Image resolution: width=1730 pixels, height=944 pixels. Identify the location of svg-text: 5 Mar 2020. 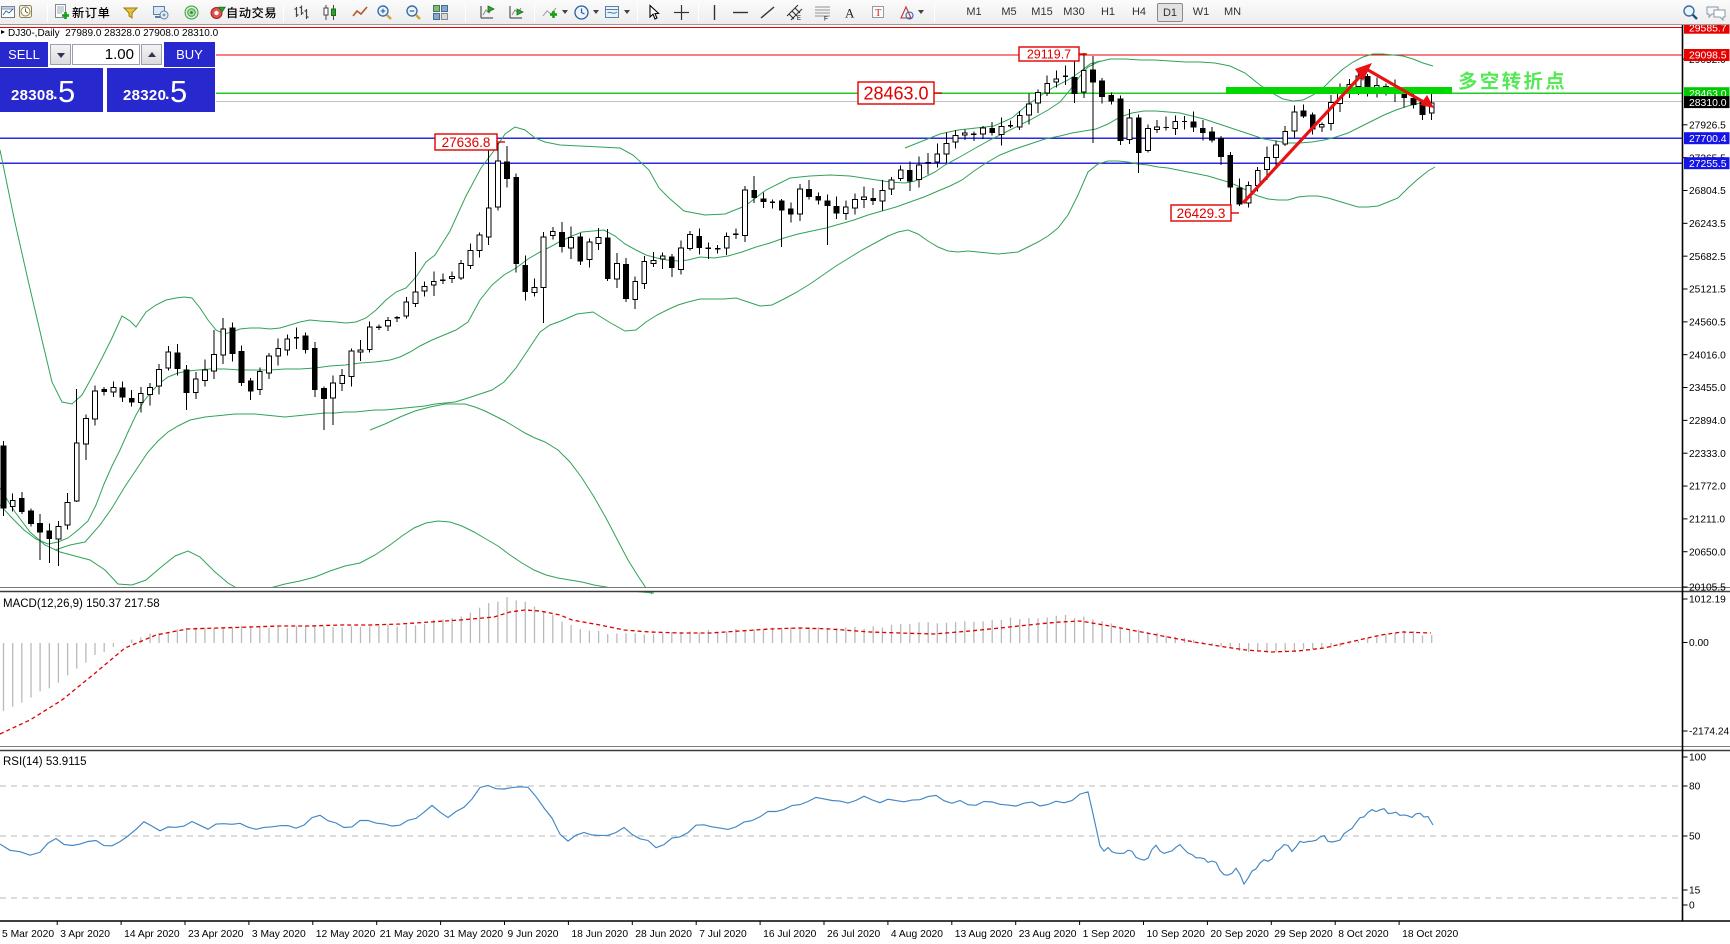
(28, 934).